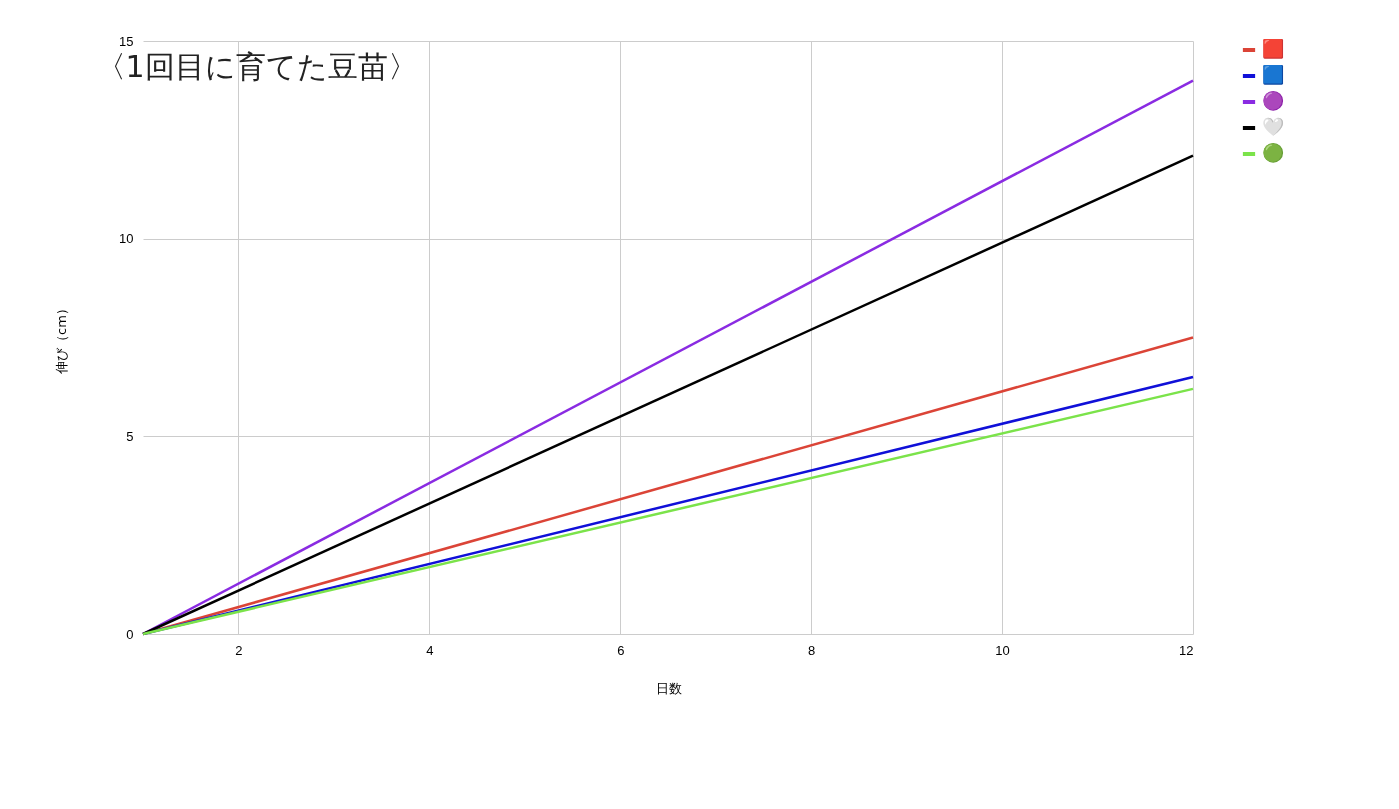  I want to click on legend-label: 🟣, so click(1273, 100).